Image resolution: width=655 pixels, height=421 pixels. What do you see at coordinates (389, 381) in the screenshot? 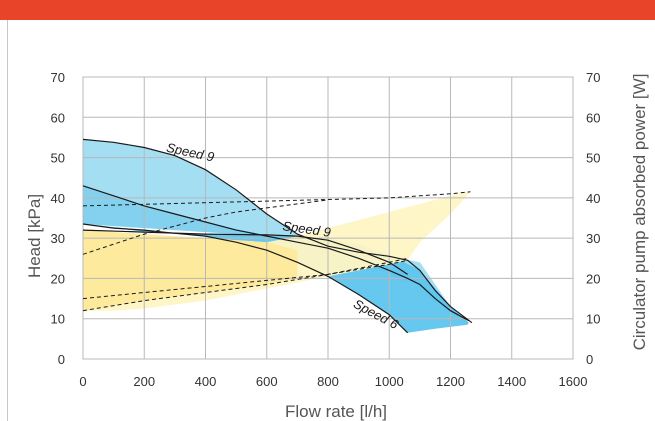
I see `x-tick-label: 1000` at bounding box center [389, 381].